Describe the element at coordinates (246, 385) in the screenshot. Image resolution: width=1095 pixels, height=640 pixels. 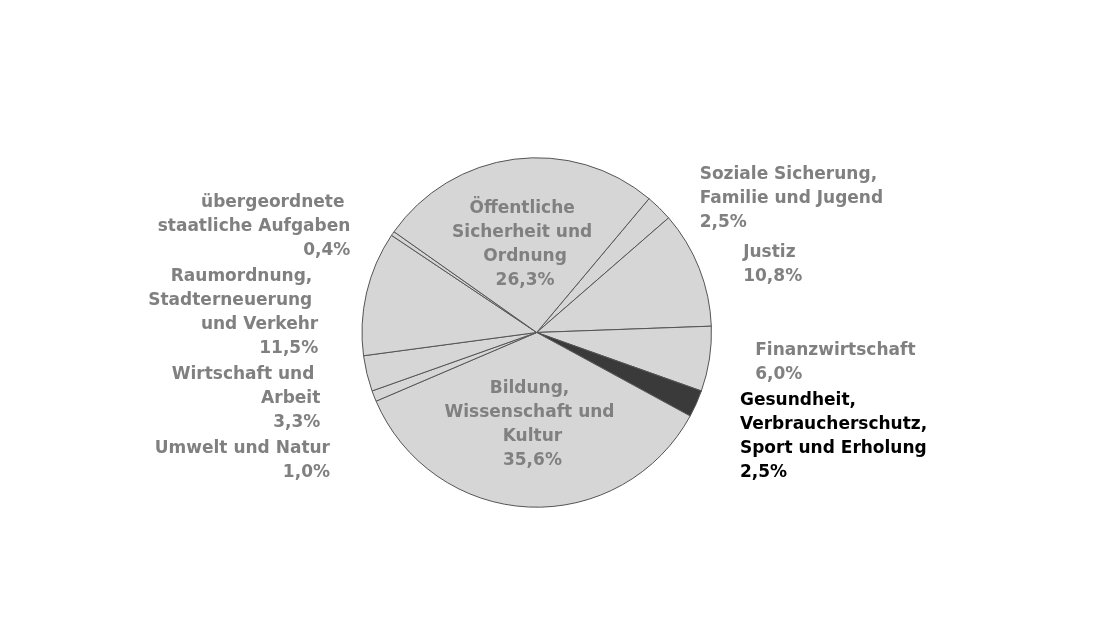
I see `slice-label: Wirtschaft und Arbeit` at that location.